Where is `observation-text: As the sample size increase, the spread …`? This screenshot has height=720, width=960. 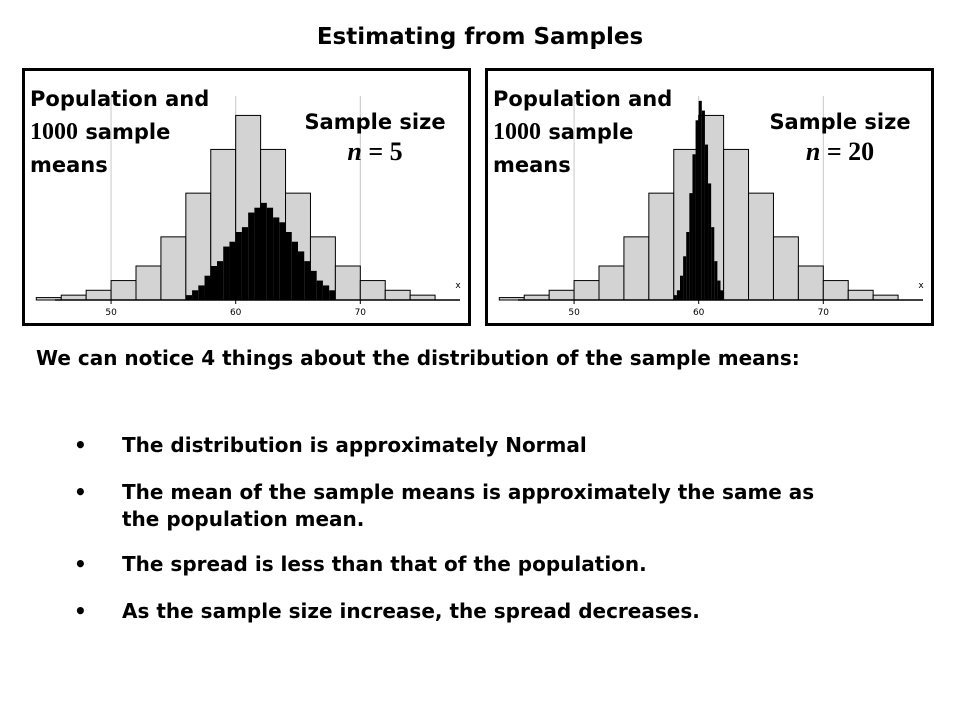
observation-text: As the sample size increase, the spread … is located at coordinates (411, 611).